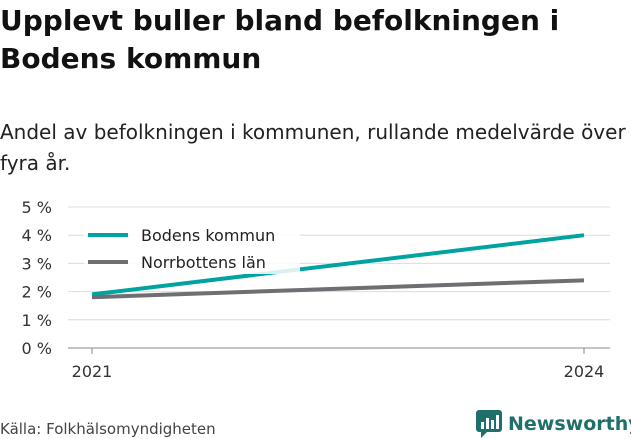  I want to click on y-tick-label: 2 %, so click(37, 292).